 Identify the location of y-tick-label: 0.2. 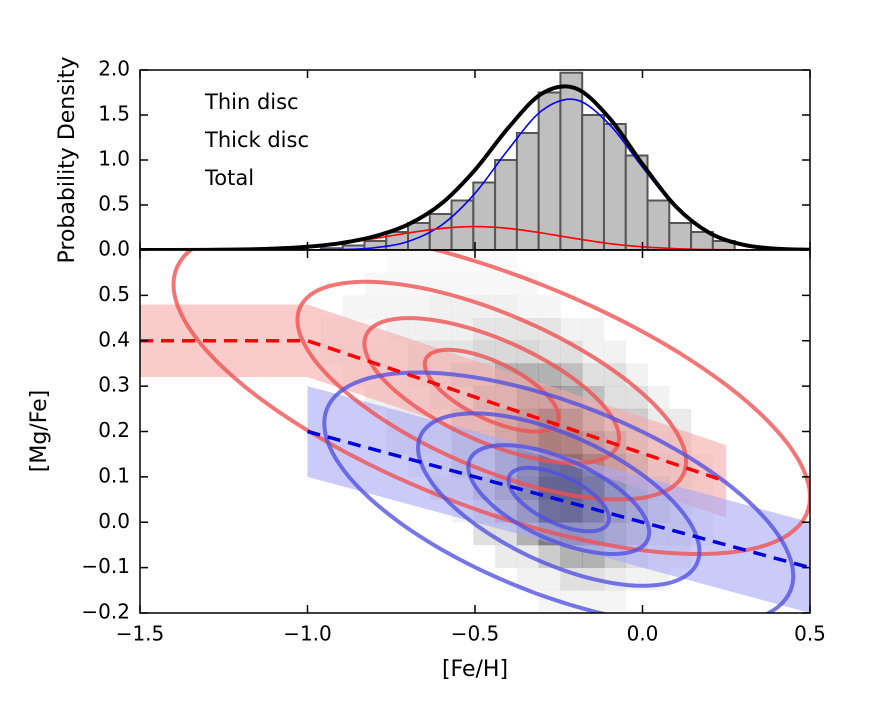
(114, 430).